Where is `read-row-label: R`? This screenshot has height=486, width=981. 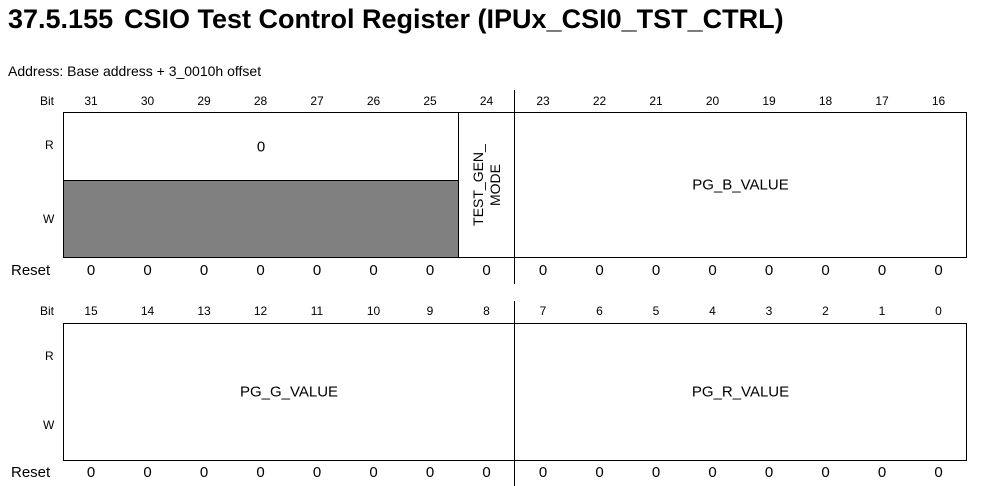 read-row-label: R is located at coordinates (49, 145).